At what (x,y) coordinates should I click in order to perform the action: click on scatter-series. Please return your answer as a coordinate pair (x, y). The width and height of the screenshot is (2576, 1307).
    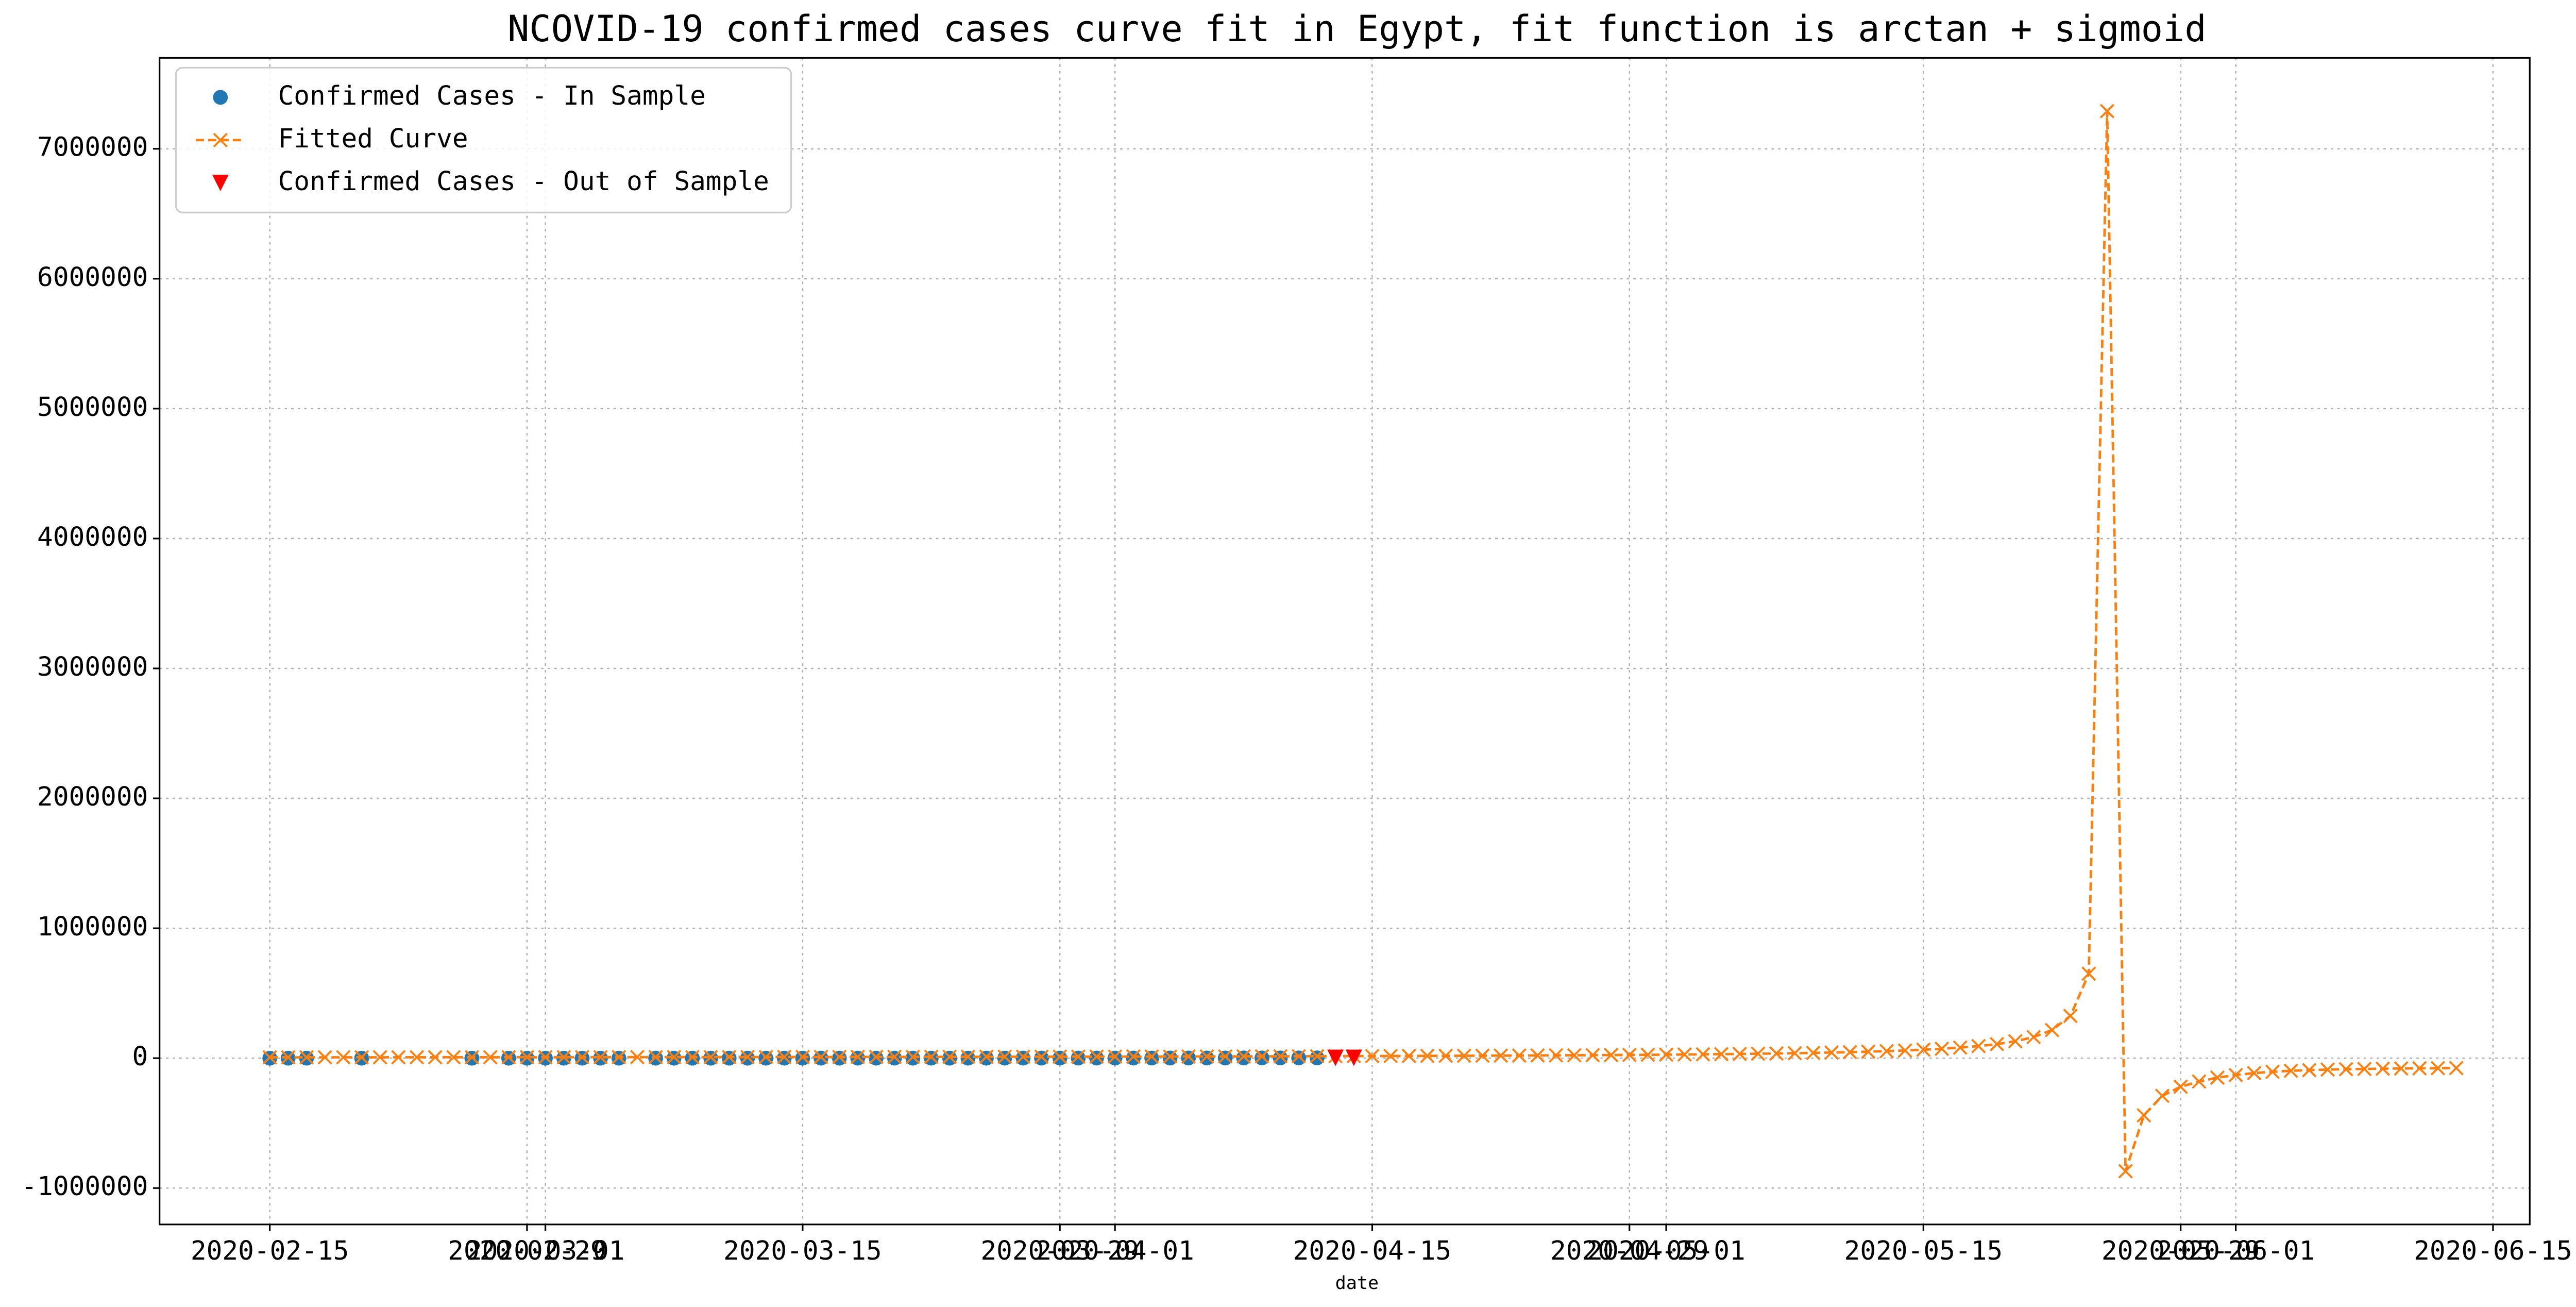
    Looking at the image, I should click on (1344, 1057).